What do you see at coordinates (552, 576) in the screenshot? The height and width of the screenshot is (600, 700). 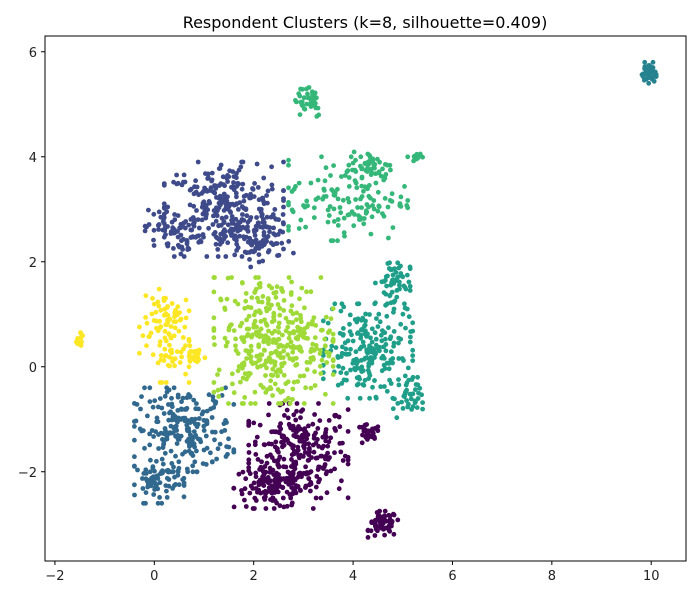 I see `x-tick-label: 8` at bounding box center [552, 576].